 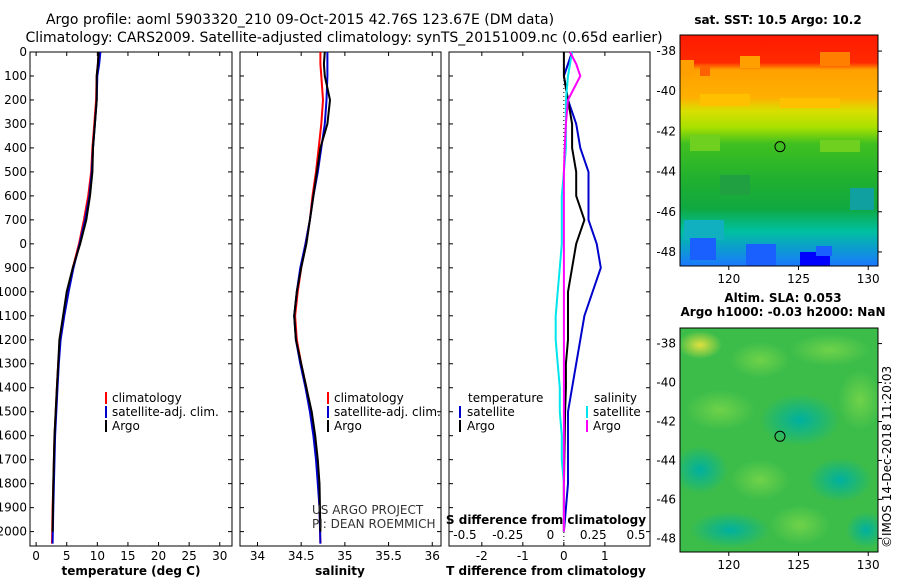 I want to click on x-tick-label: 35, so click(x=344, y=556).